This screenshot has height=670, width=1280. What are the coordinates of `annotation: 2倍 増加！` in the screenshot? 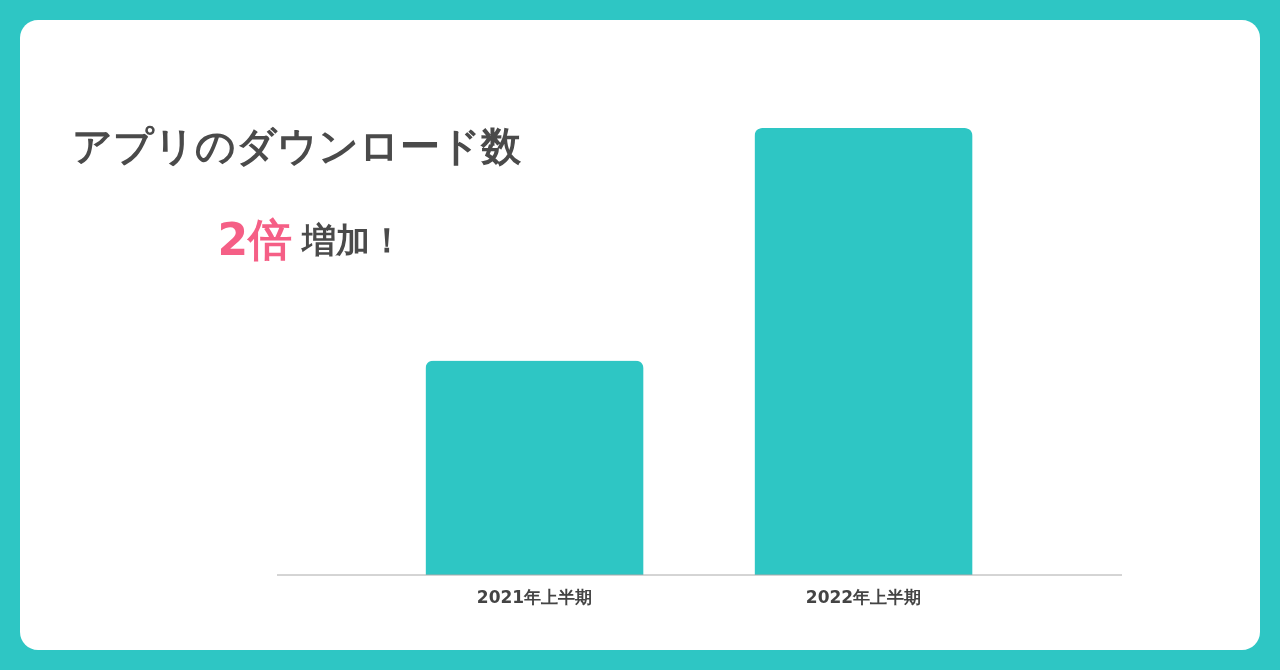 It's located at (310, 239).